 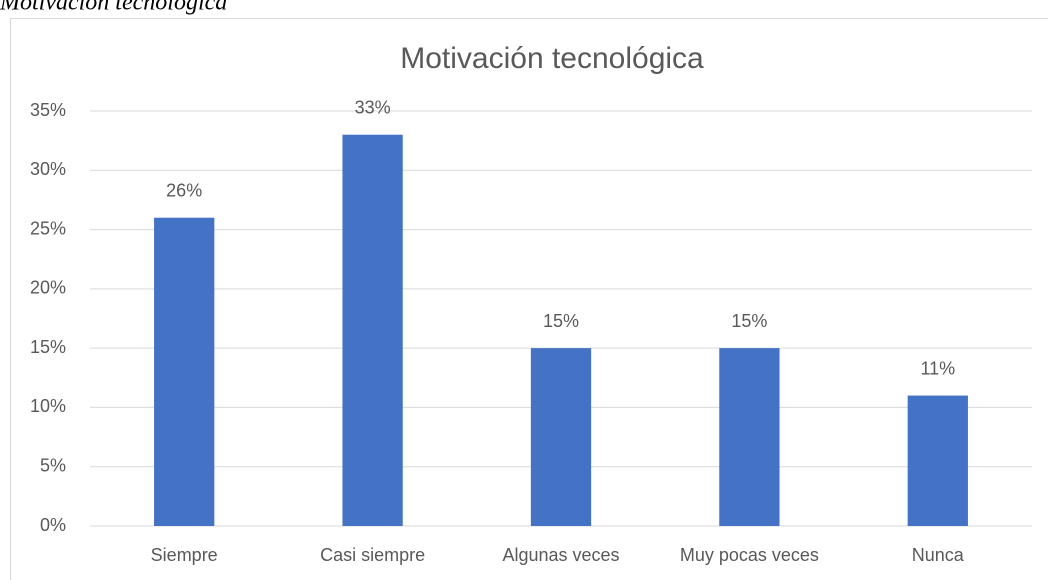 What do you see at coordinates (749, 555) in the screenshot?
I see `x-tick-label: Muy pocas veces` at bounding box center [749, 555].